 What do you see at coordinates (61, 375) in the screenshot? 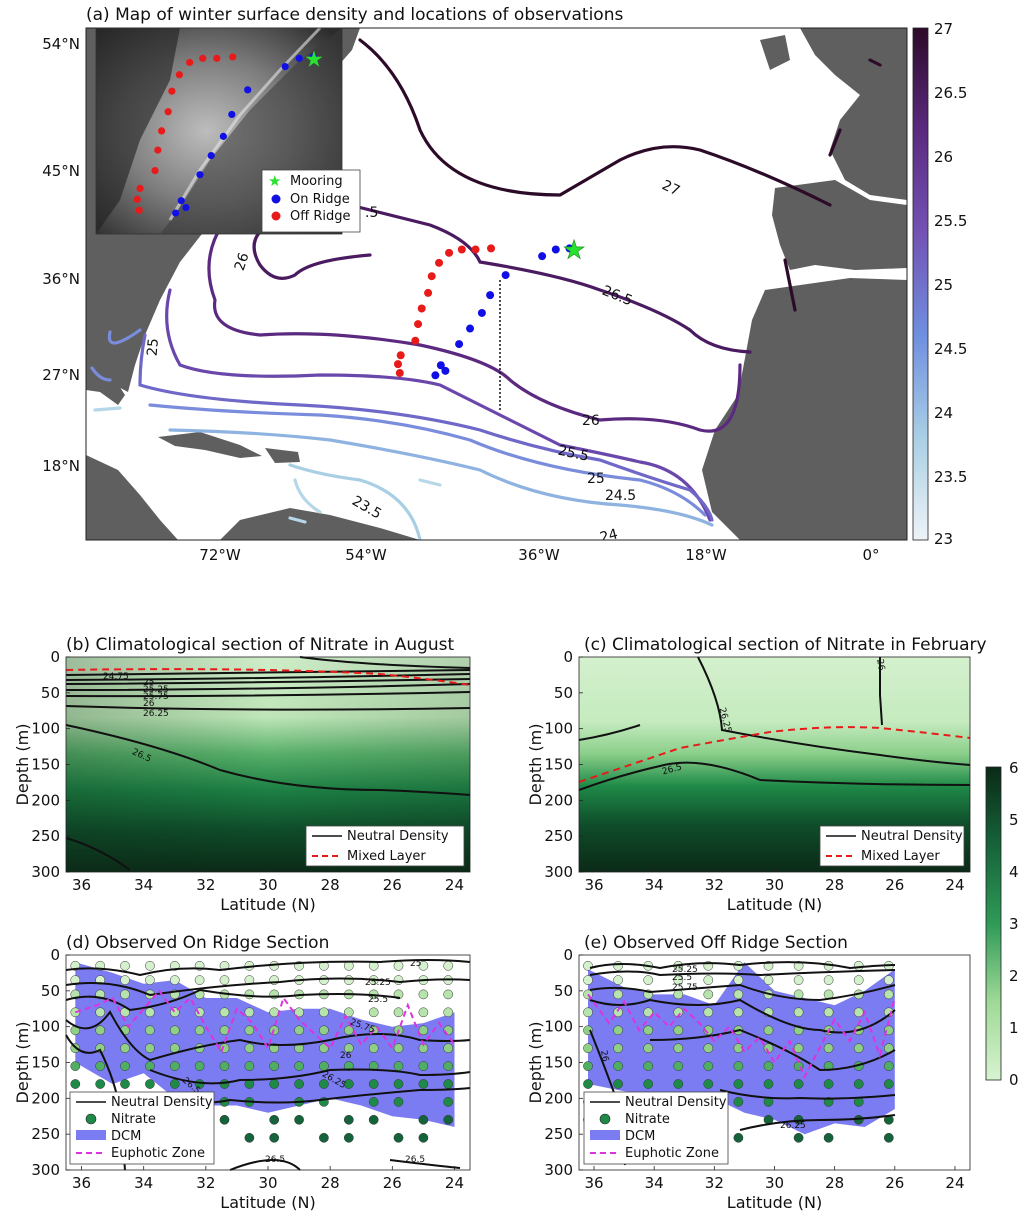
I see `lat-tick-label: 27°N` at bounding box center [61, 375].